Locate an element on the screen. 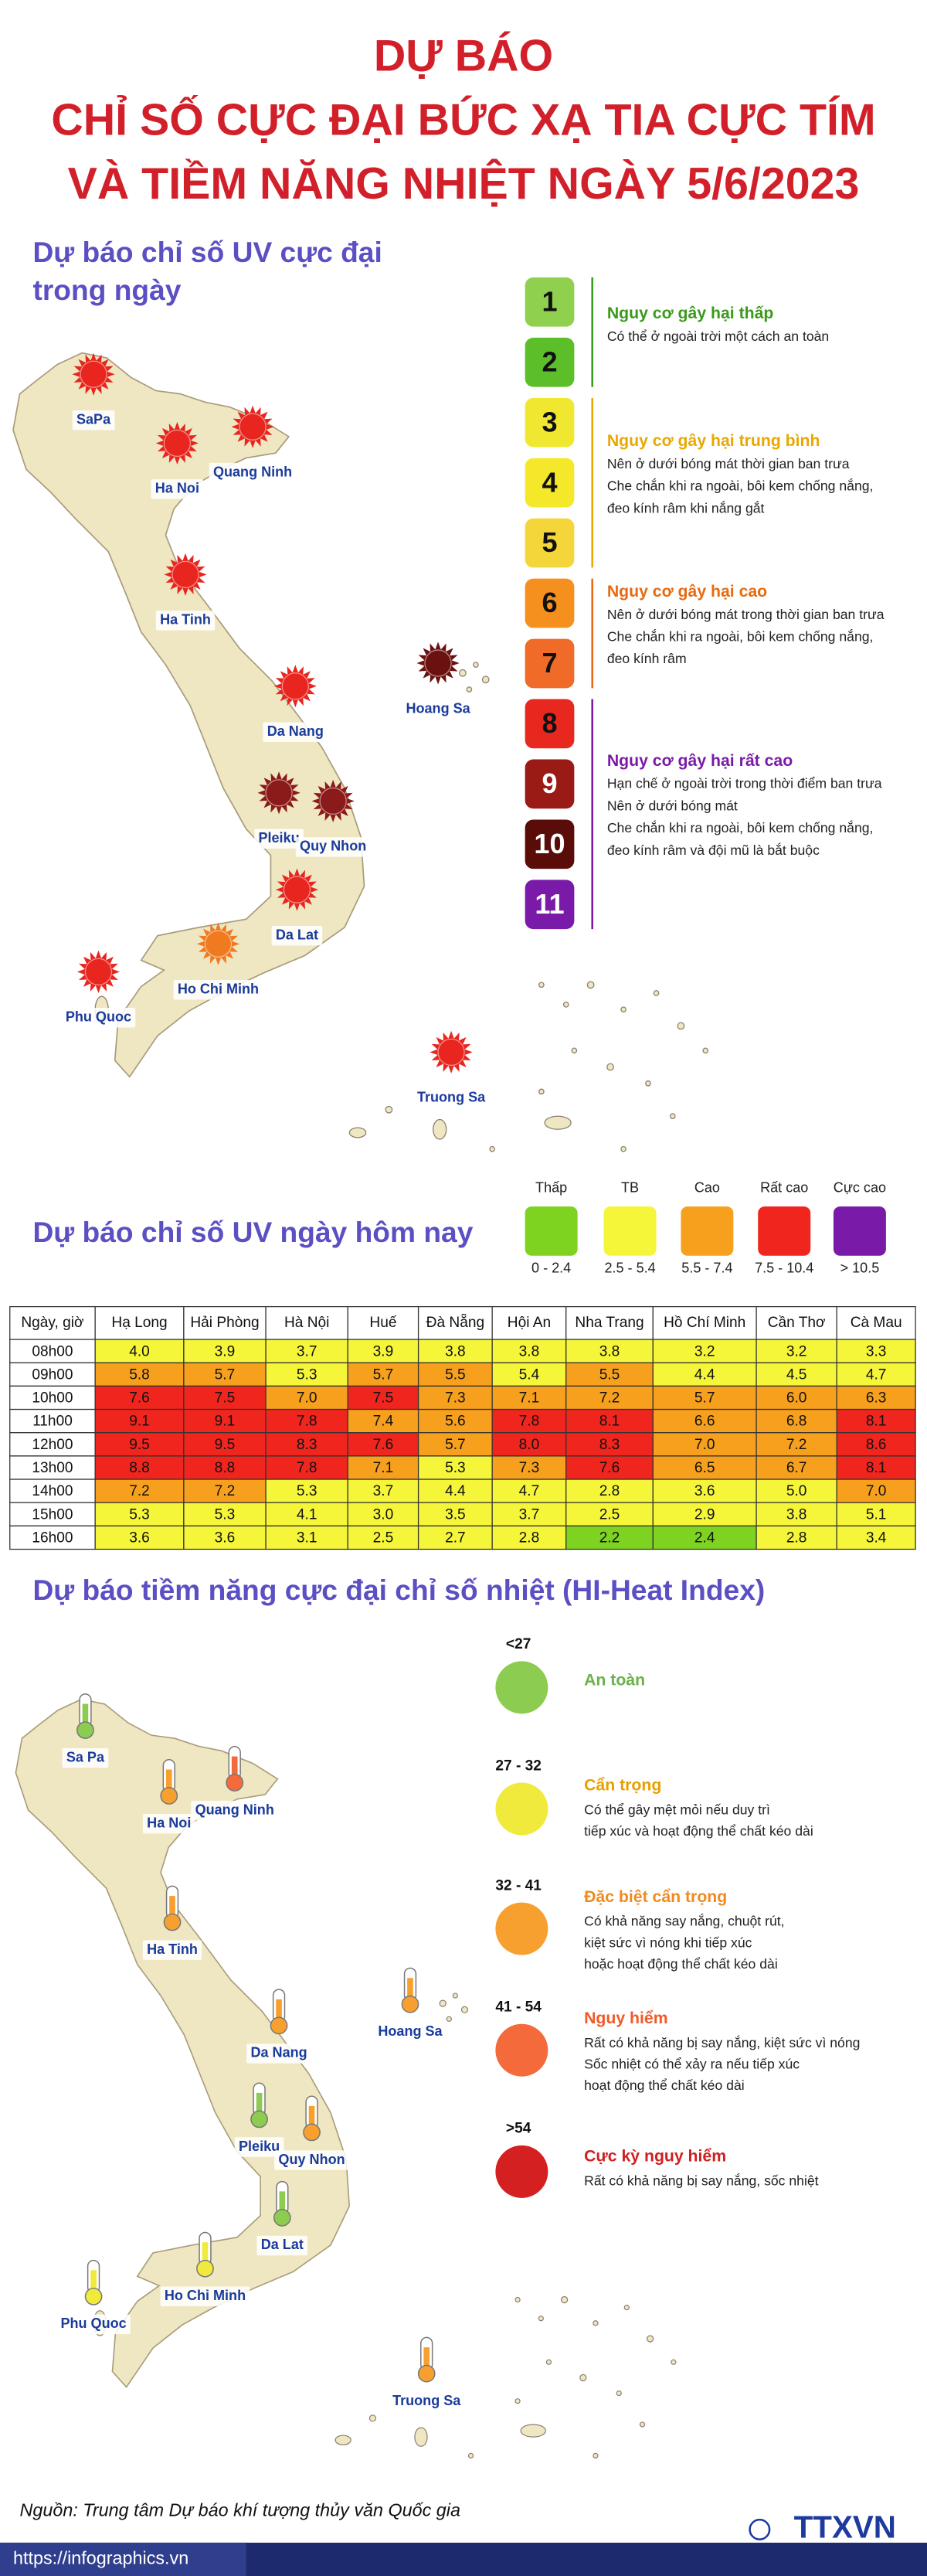 This screenshot has height=2576, width=927. table-cell: 6.0 is located at coordinates (796, 1398).